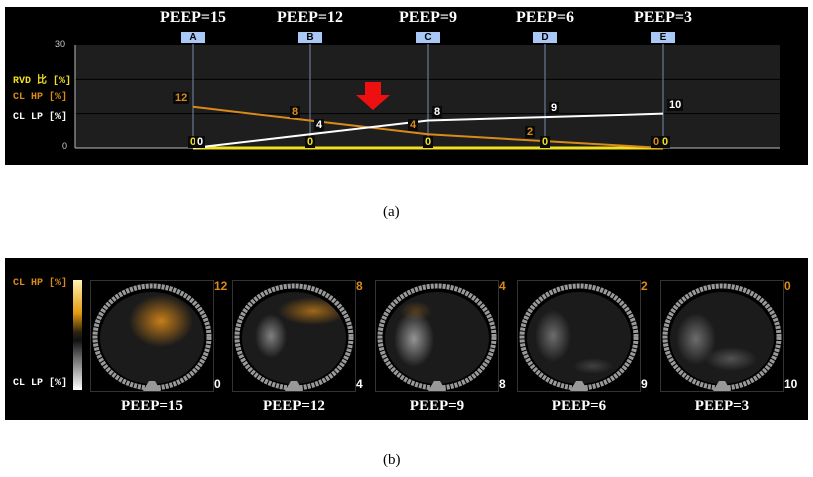  Describe the element at coordinates (77, 335) in the screenshot. I see `colorbar` at that location.